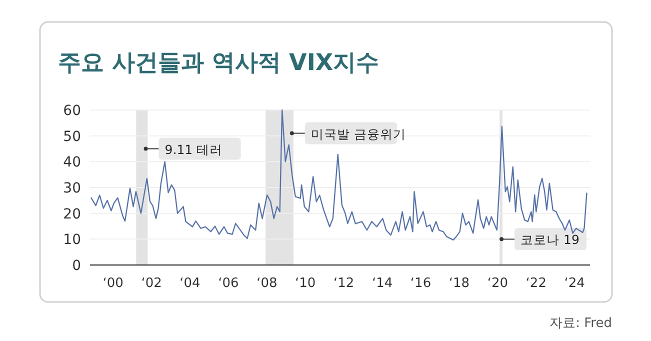  Describe the element at coordinates (190, 283) in the screenshot. I see `x-tick-label: ‘04` at that location.